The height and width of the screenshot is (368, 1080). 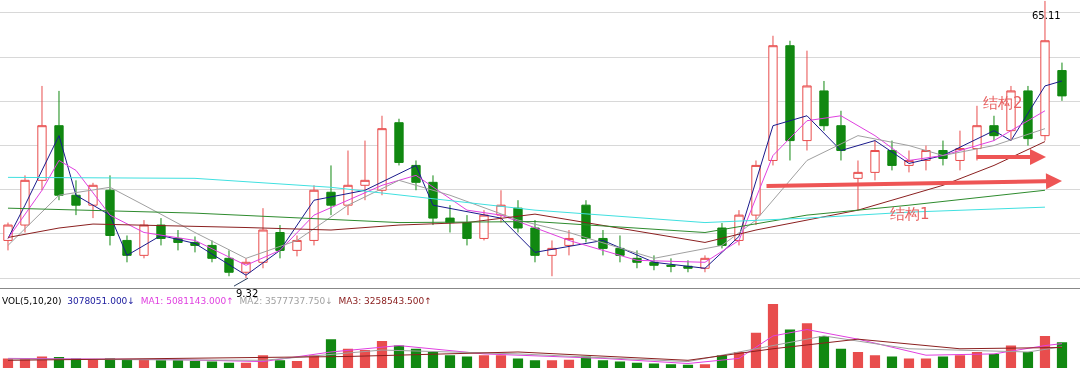 I want to click on text: MA3: 3258543.500↑, so click(x=385, y=301).